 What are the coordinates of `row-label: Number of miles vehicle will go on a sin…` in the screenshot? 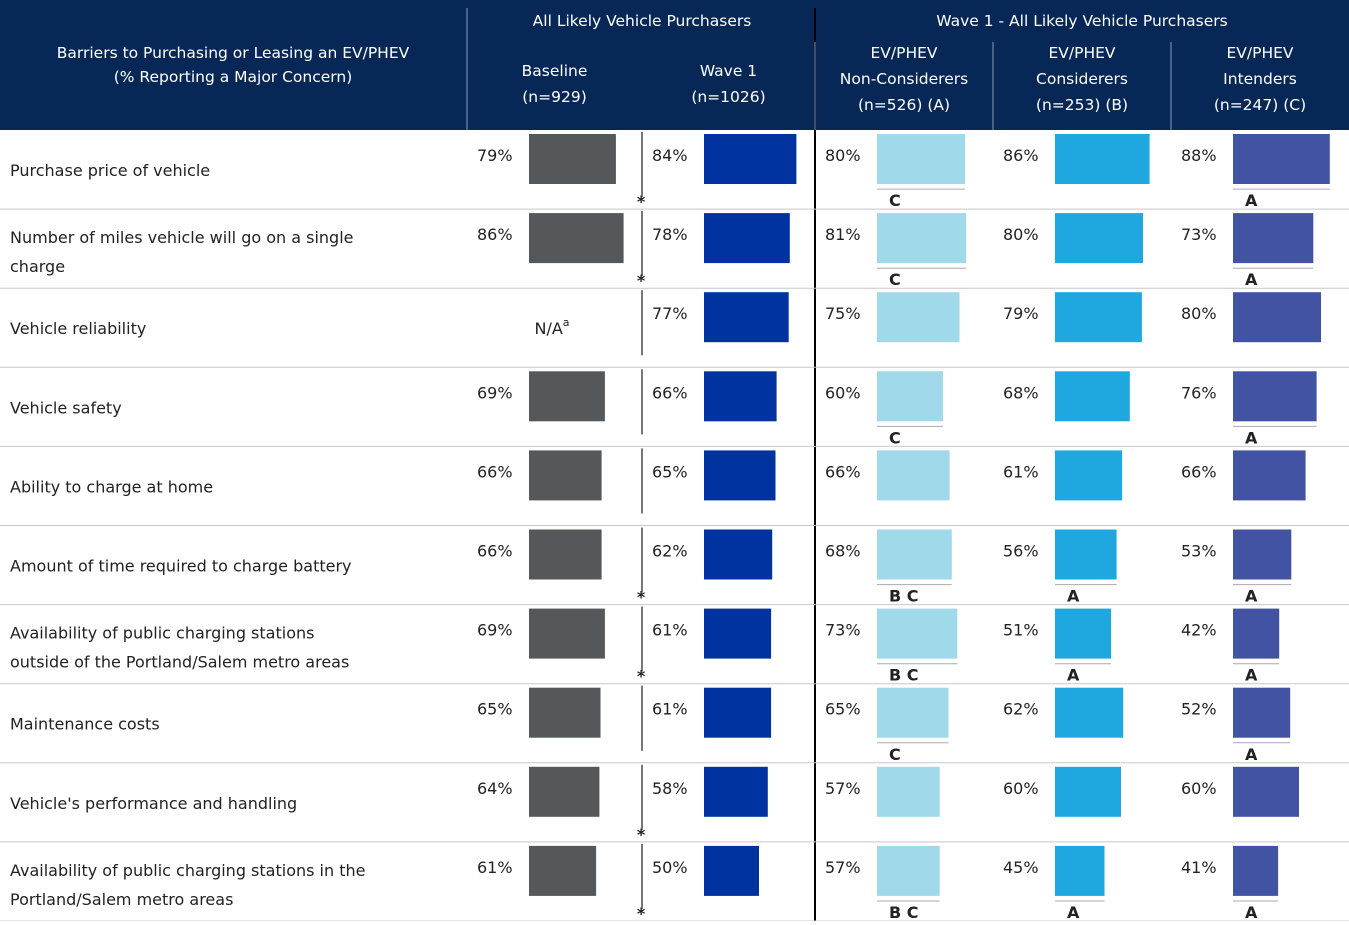 It's located at (182, 237).